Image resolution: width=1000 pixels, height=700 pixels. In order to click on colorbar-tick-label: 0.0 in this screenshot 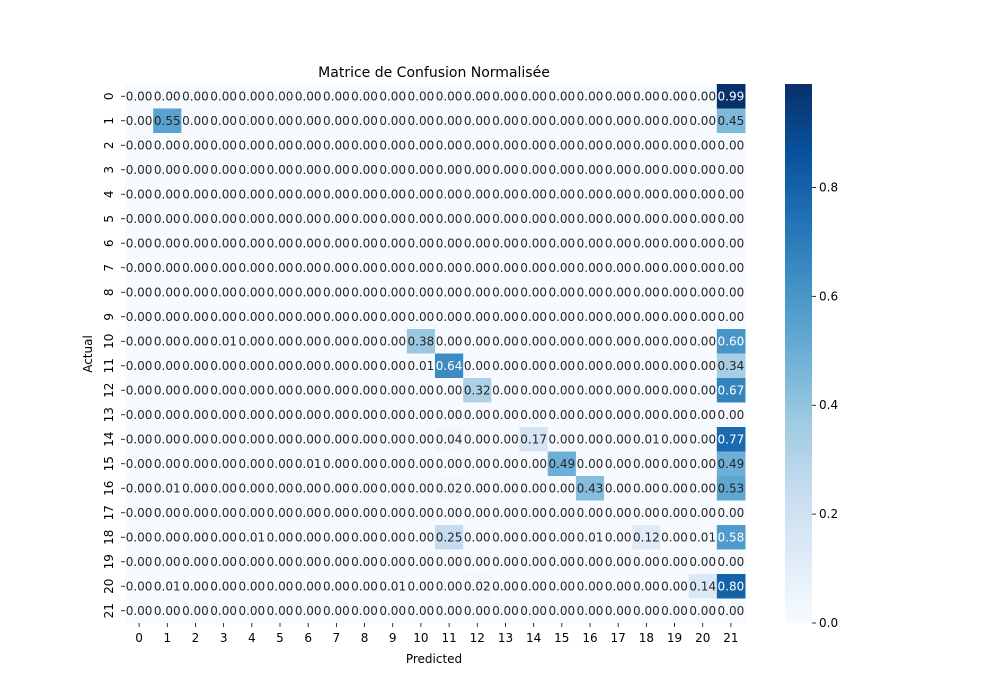, I will do `click(828, 623)`.